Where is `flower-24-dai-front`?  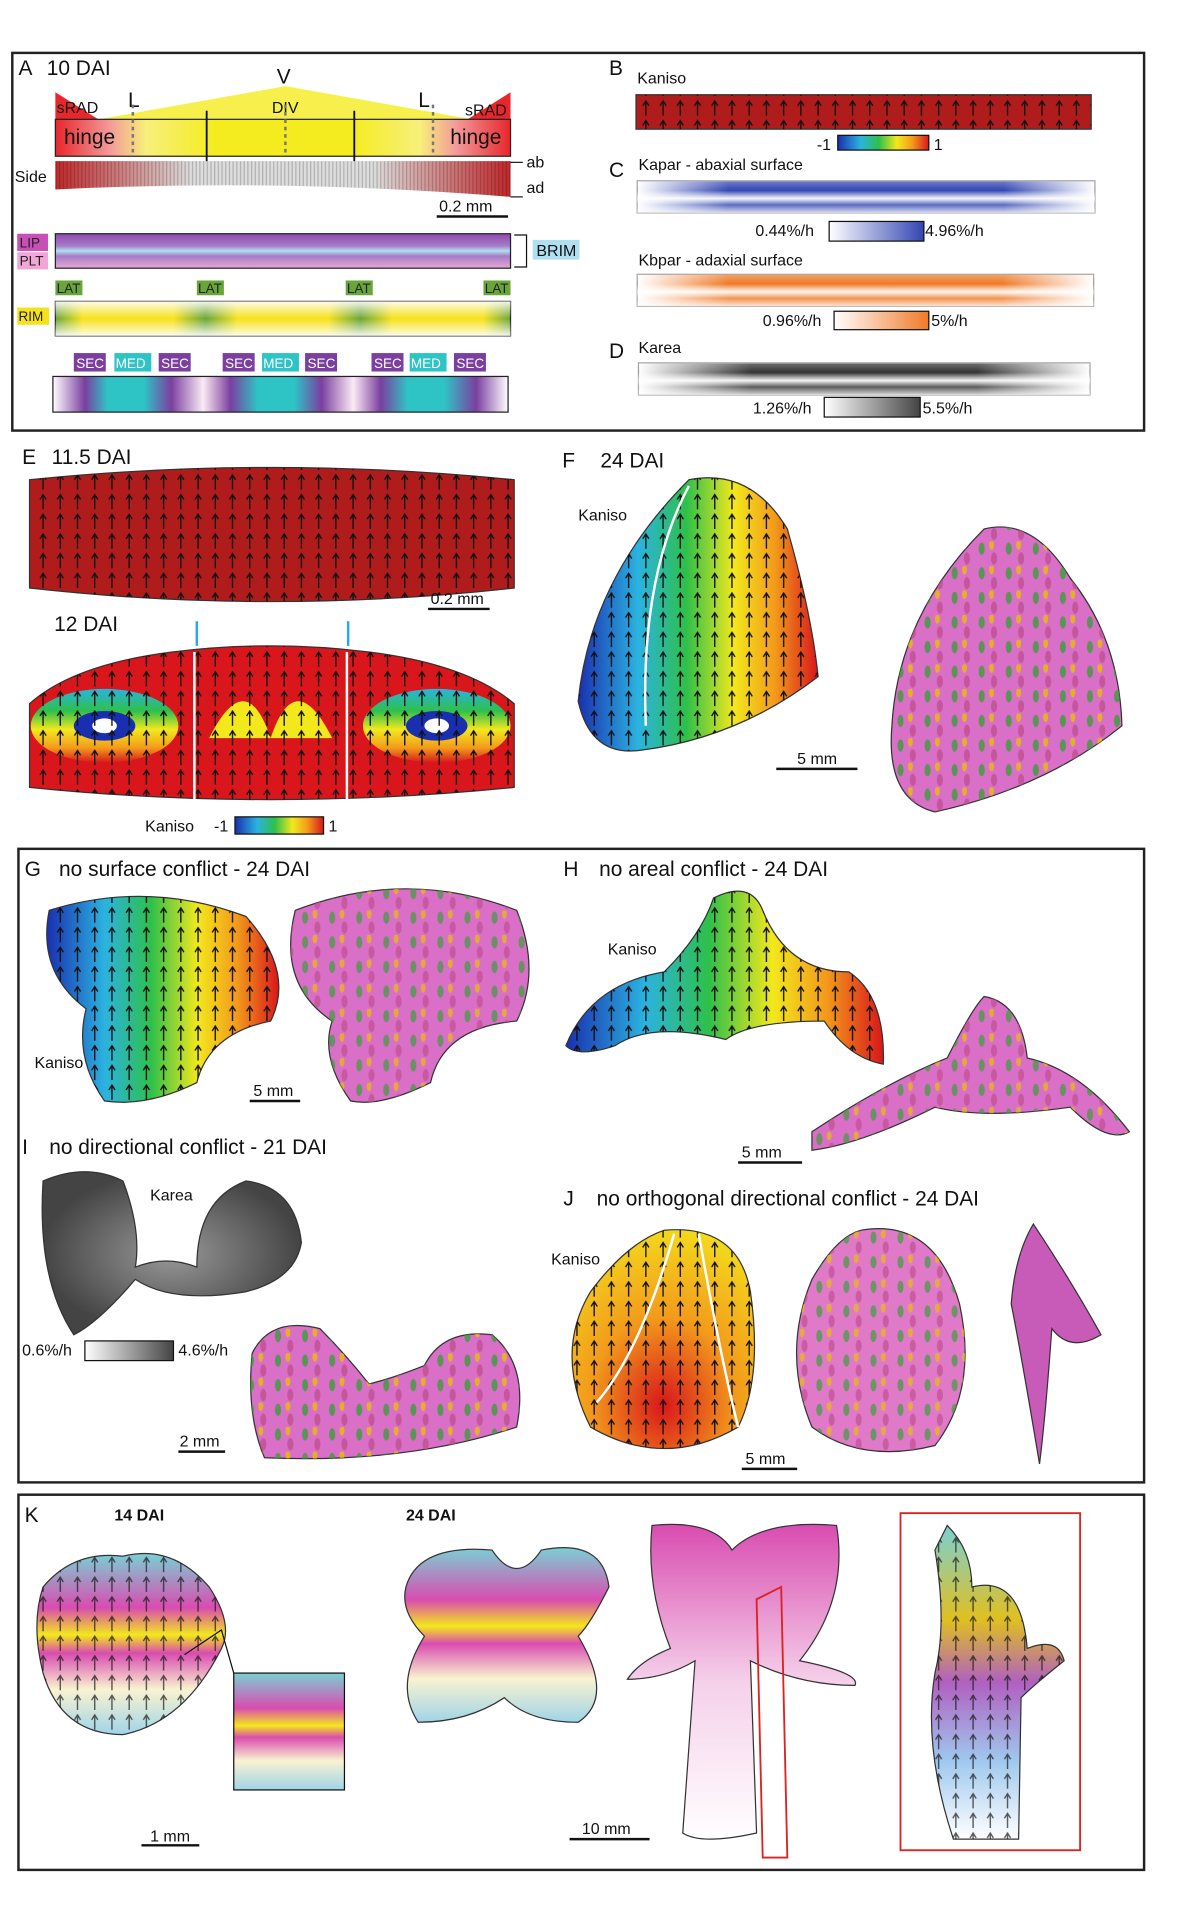 flower-24-dai-front is located at coordinates (507, 1634).